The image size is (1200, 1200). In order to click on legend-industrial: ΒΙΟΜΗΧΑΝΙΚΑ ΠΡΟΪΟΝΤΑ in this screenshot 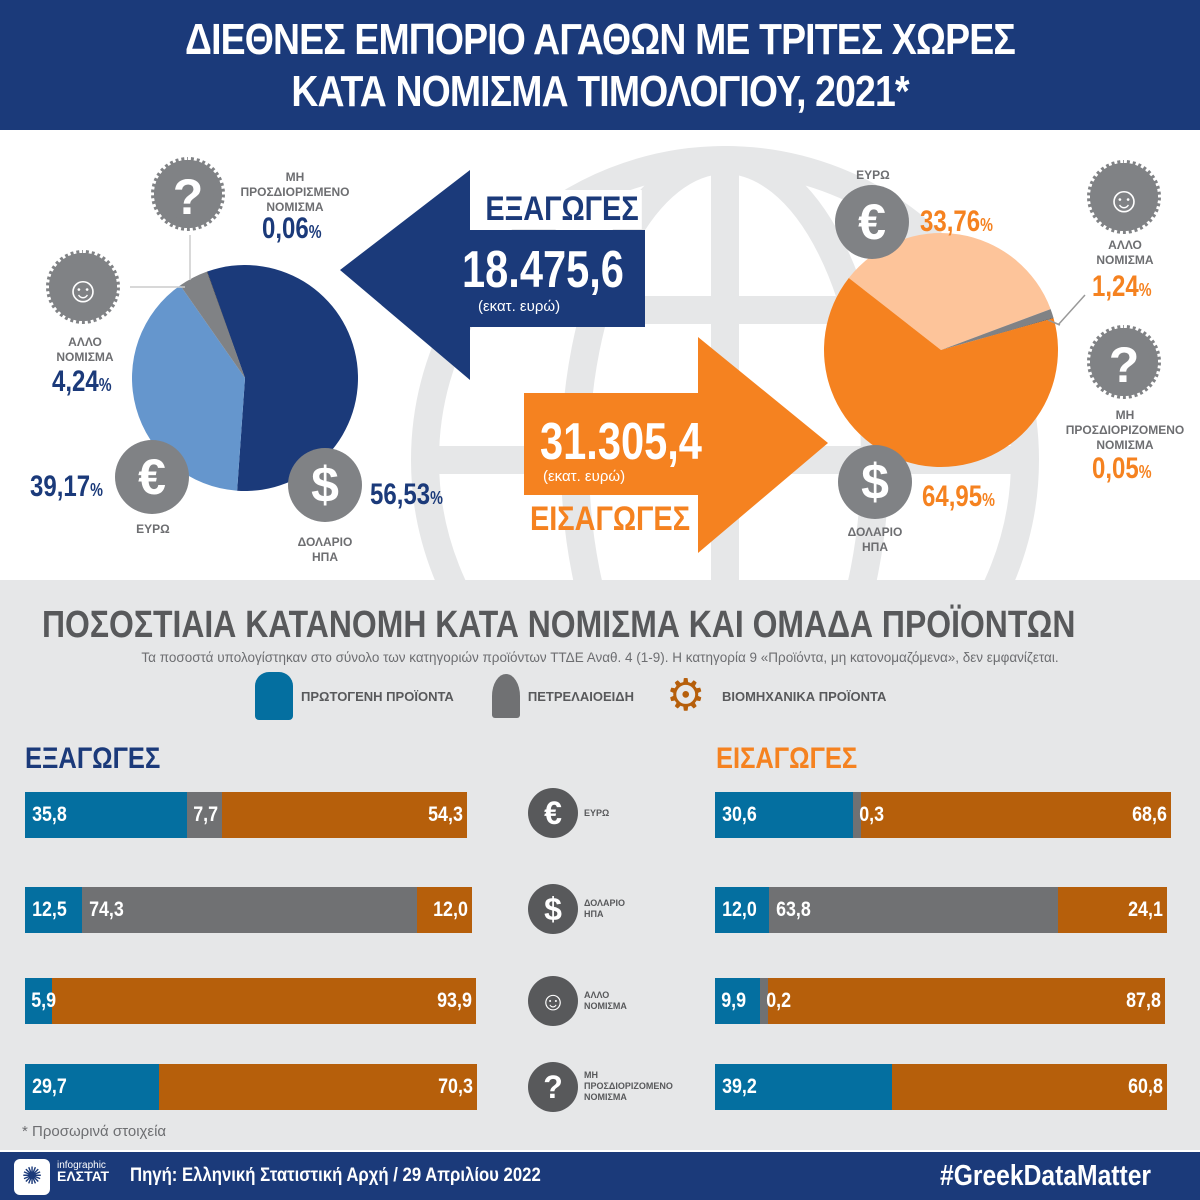, I will do `click(804, 696)`.